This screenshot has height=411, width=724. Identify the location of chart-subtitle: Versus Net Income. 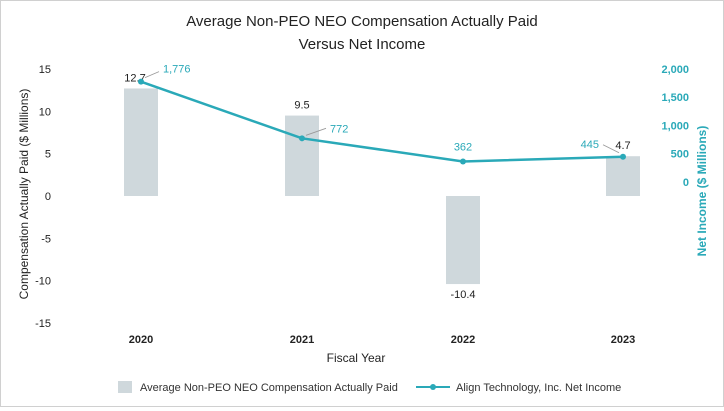
(362, 44).